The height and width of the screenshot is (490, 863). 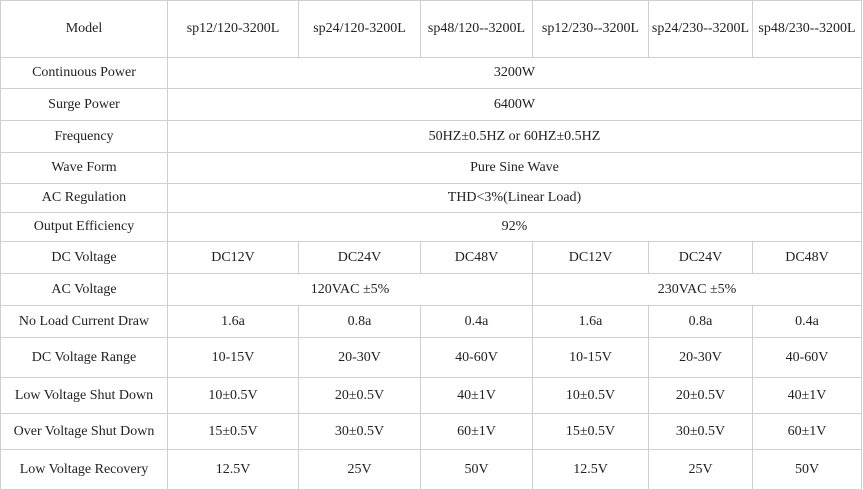 I want to click on spec-row: DC Voltage DC12V DC24V DC48V DC12V DC24V DC48V, so click(x=431, y=257).